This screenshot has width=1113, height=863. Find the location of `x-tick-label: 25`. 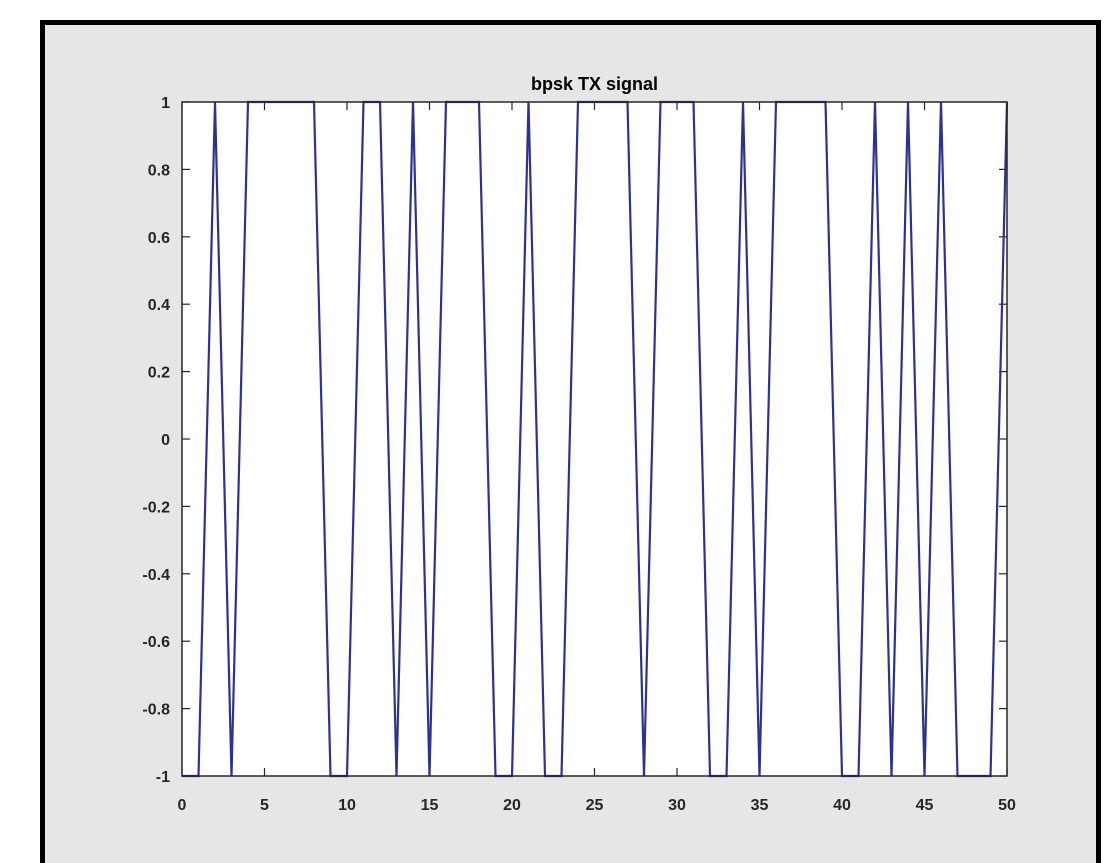

x-tick-label: 25 is located at coordinates (595, 805).